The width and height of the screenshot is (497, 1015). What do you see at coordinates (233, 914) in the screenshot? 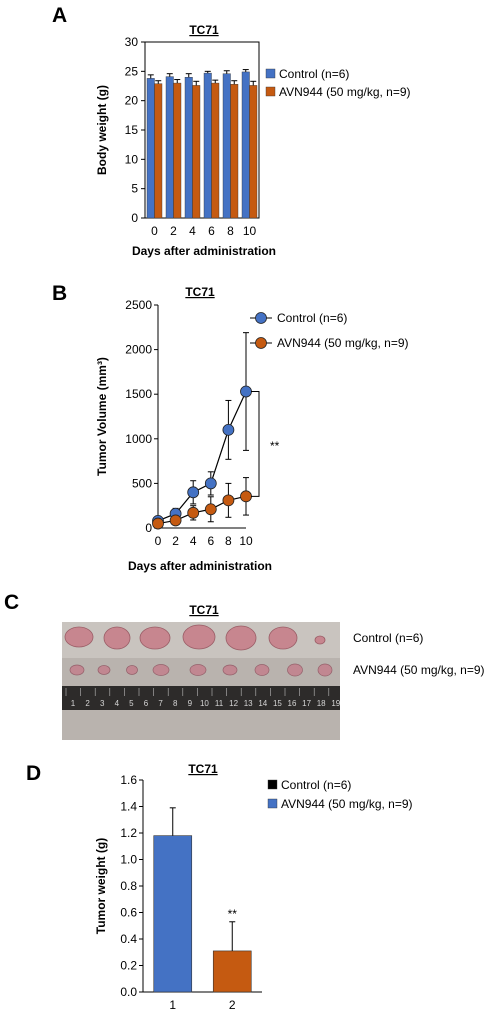
I see `chart-d-significance-label: **` at bounding box center [233, 914].